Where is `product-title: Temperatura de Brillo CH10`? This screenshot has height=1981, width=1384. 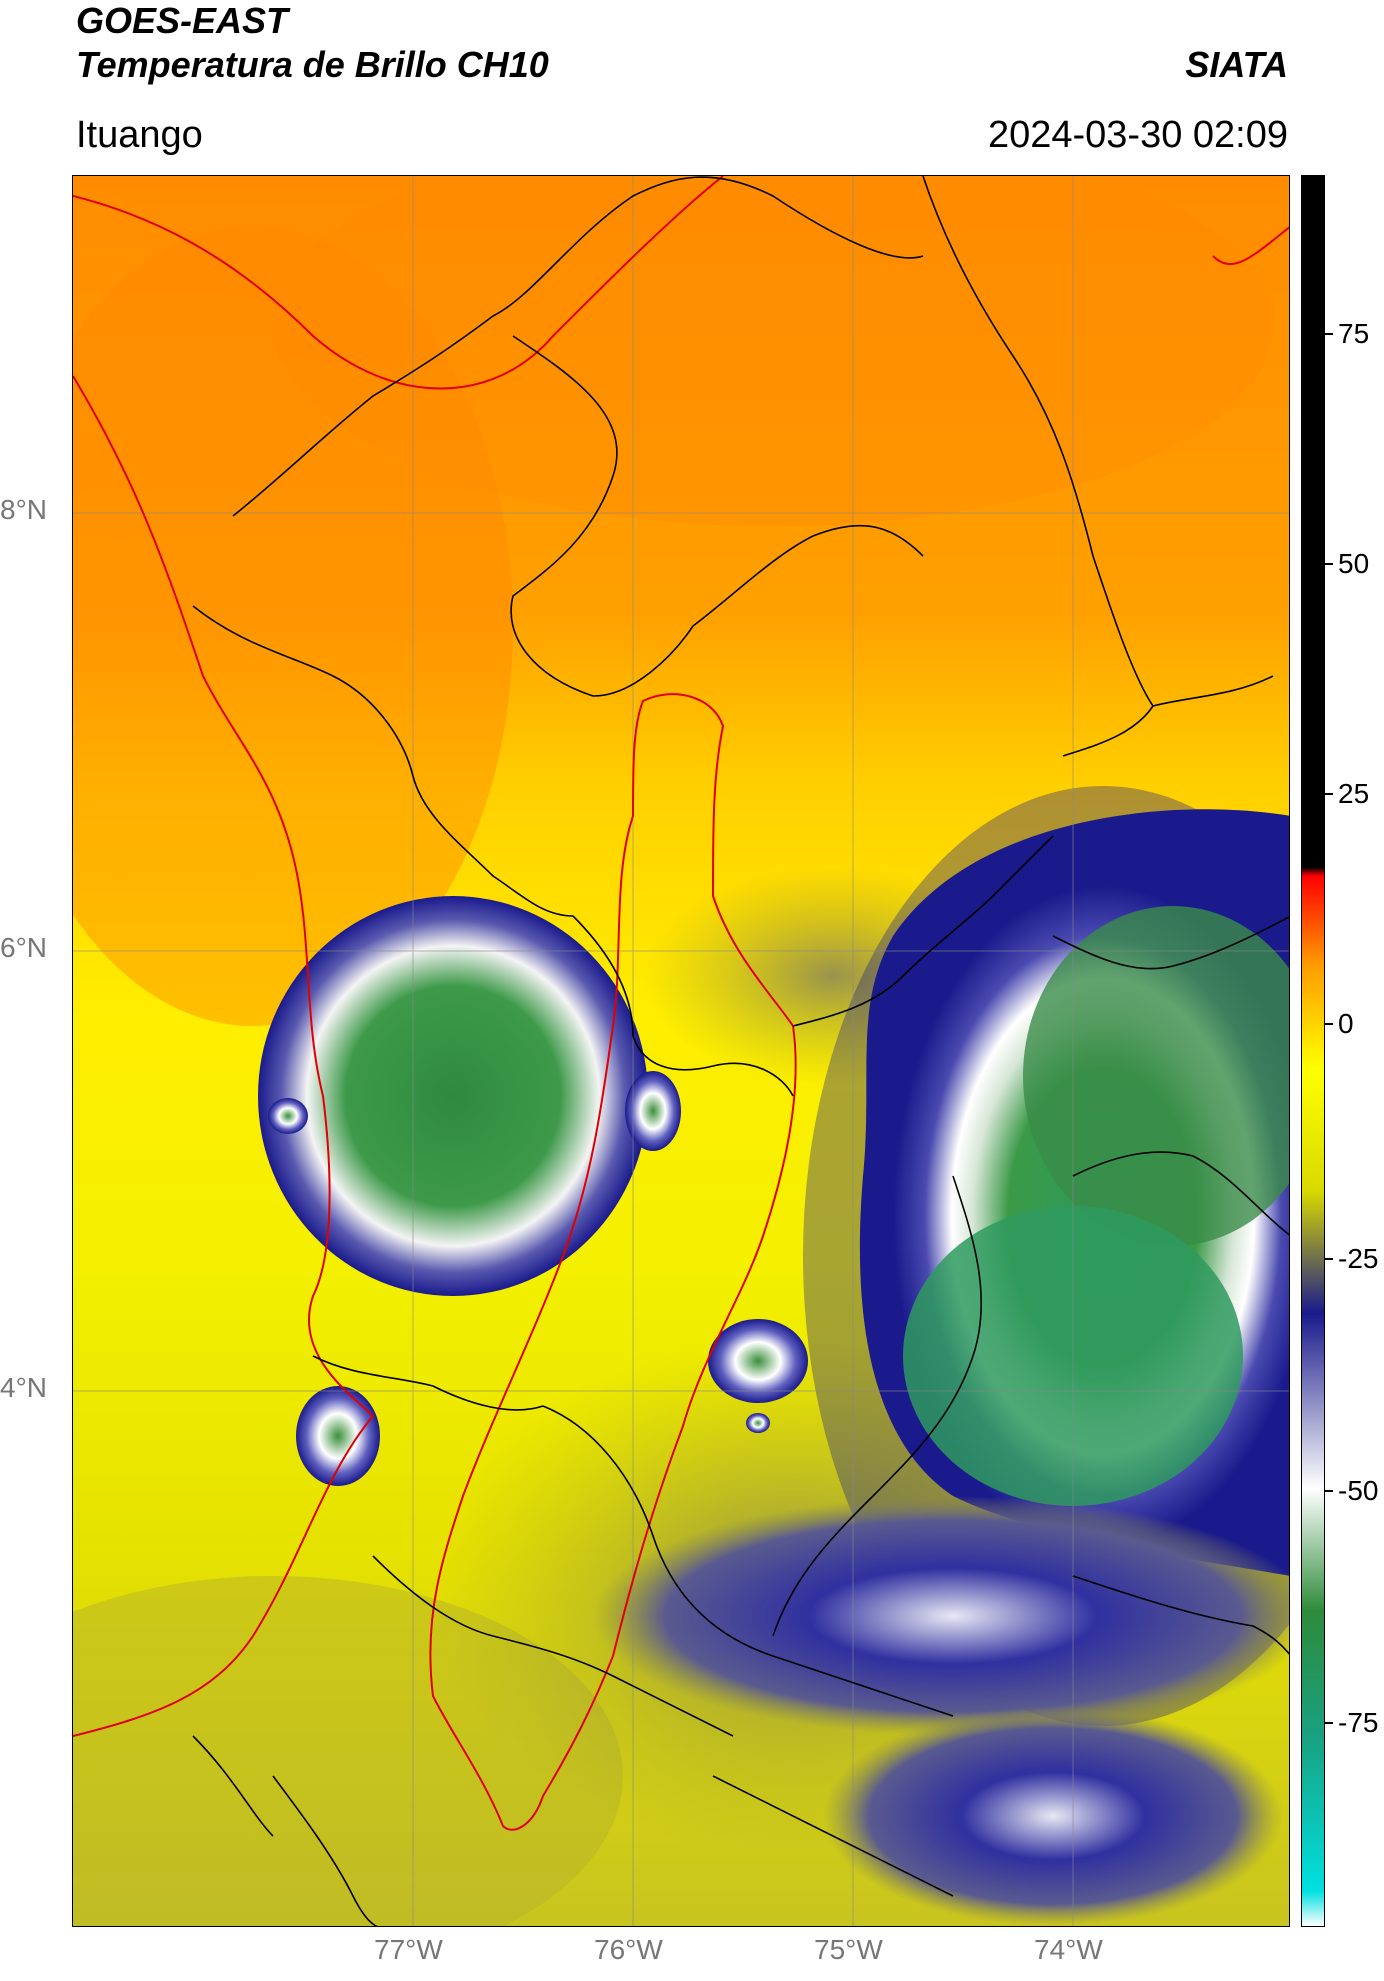
product-title: Temperatura de Brillo CH10 is located at coordinates (312, 64).